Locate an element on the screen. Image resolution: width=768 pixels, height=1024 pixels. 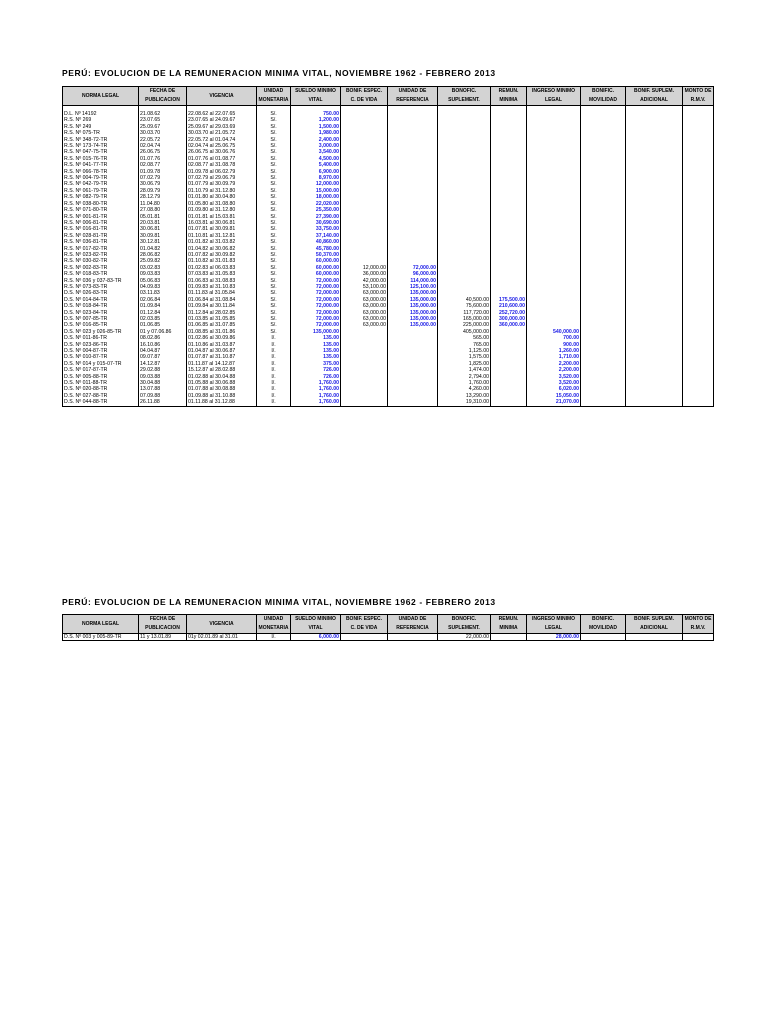
column-header-vigencia: VIGENCIA is located at coordinates (221, 96).